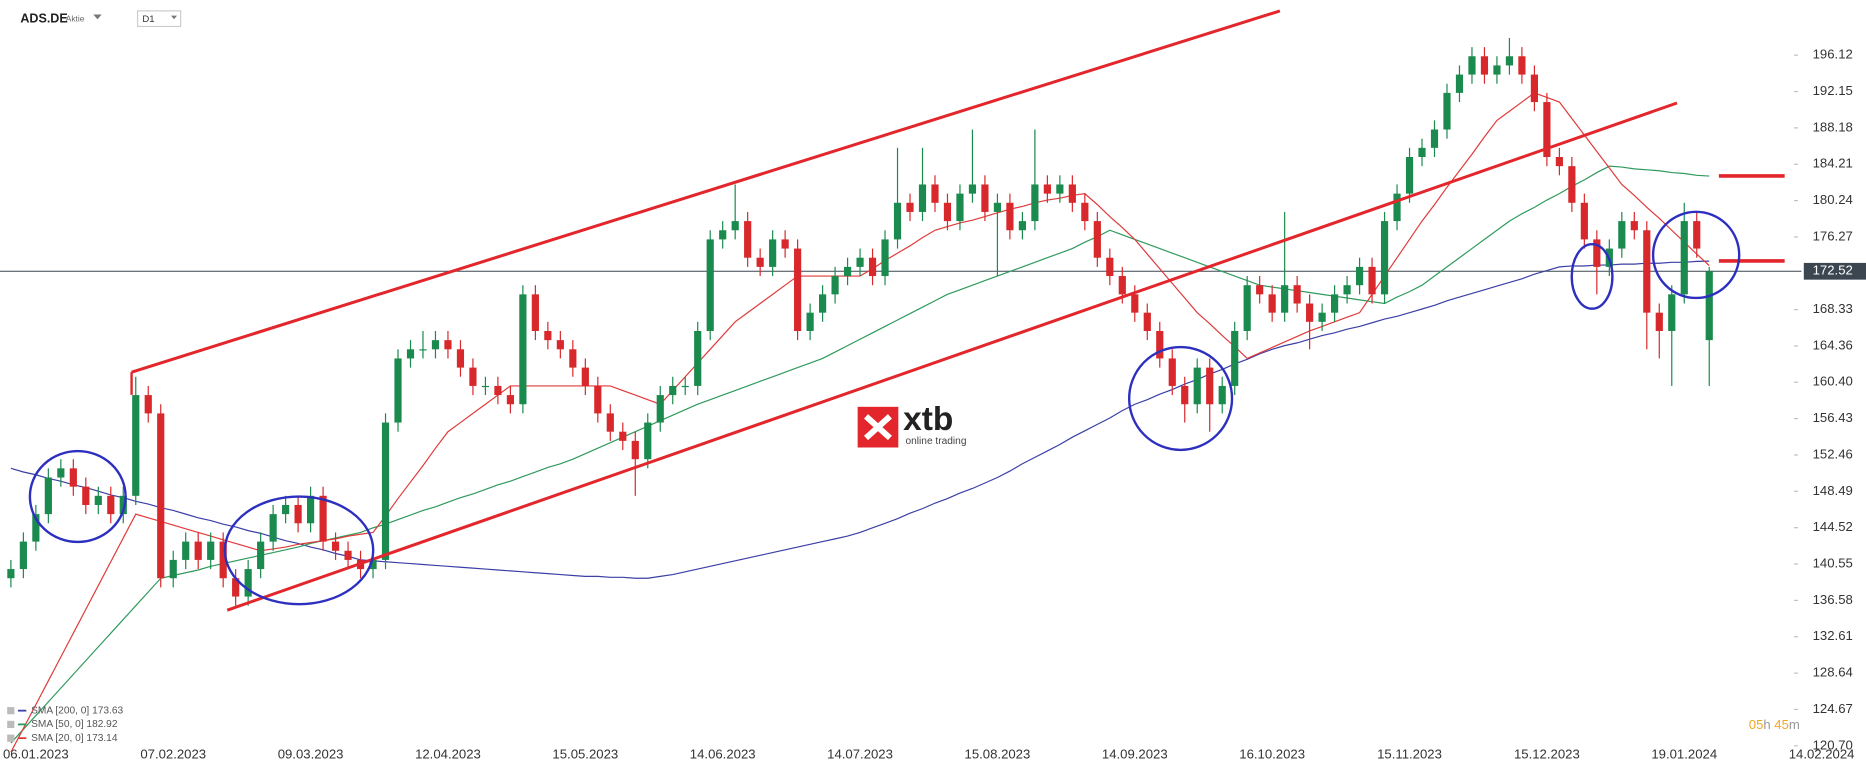 This screenshot has height=767, width=1866. Describe the element at coordinates (1833, 635) in the screenshot. I see `y-tick-label: 132.61` at that location.